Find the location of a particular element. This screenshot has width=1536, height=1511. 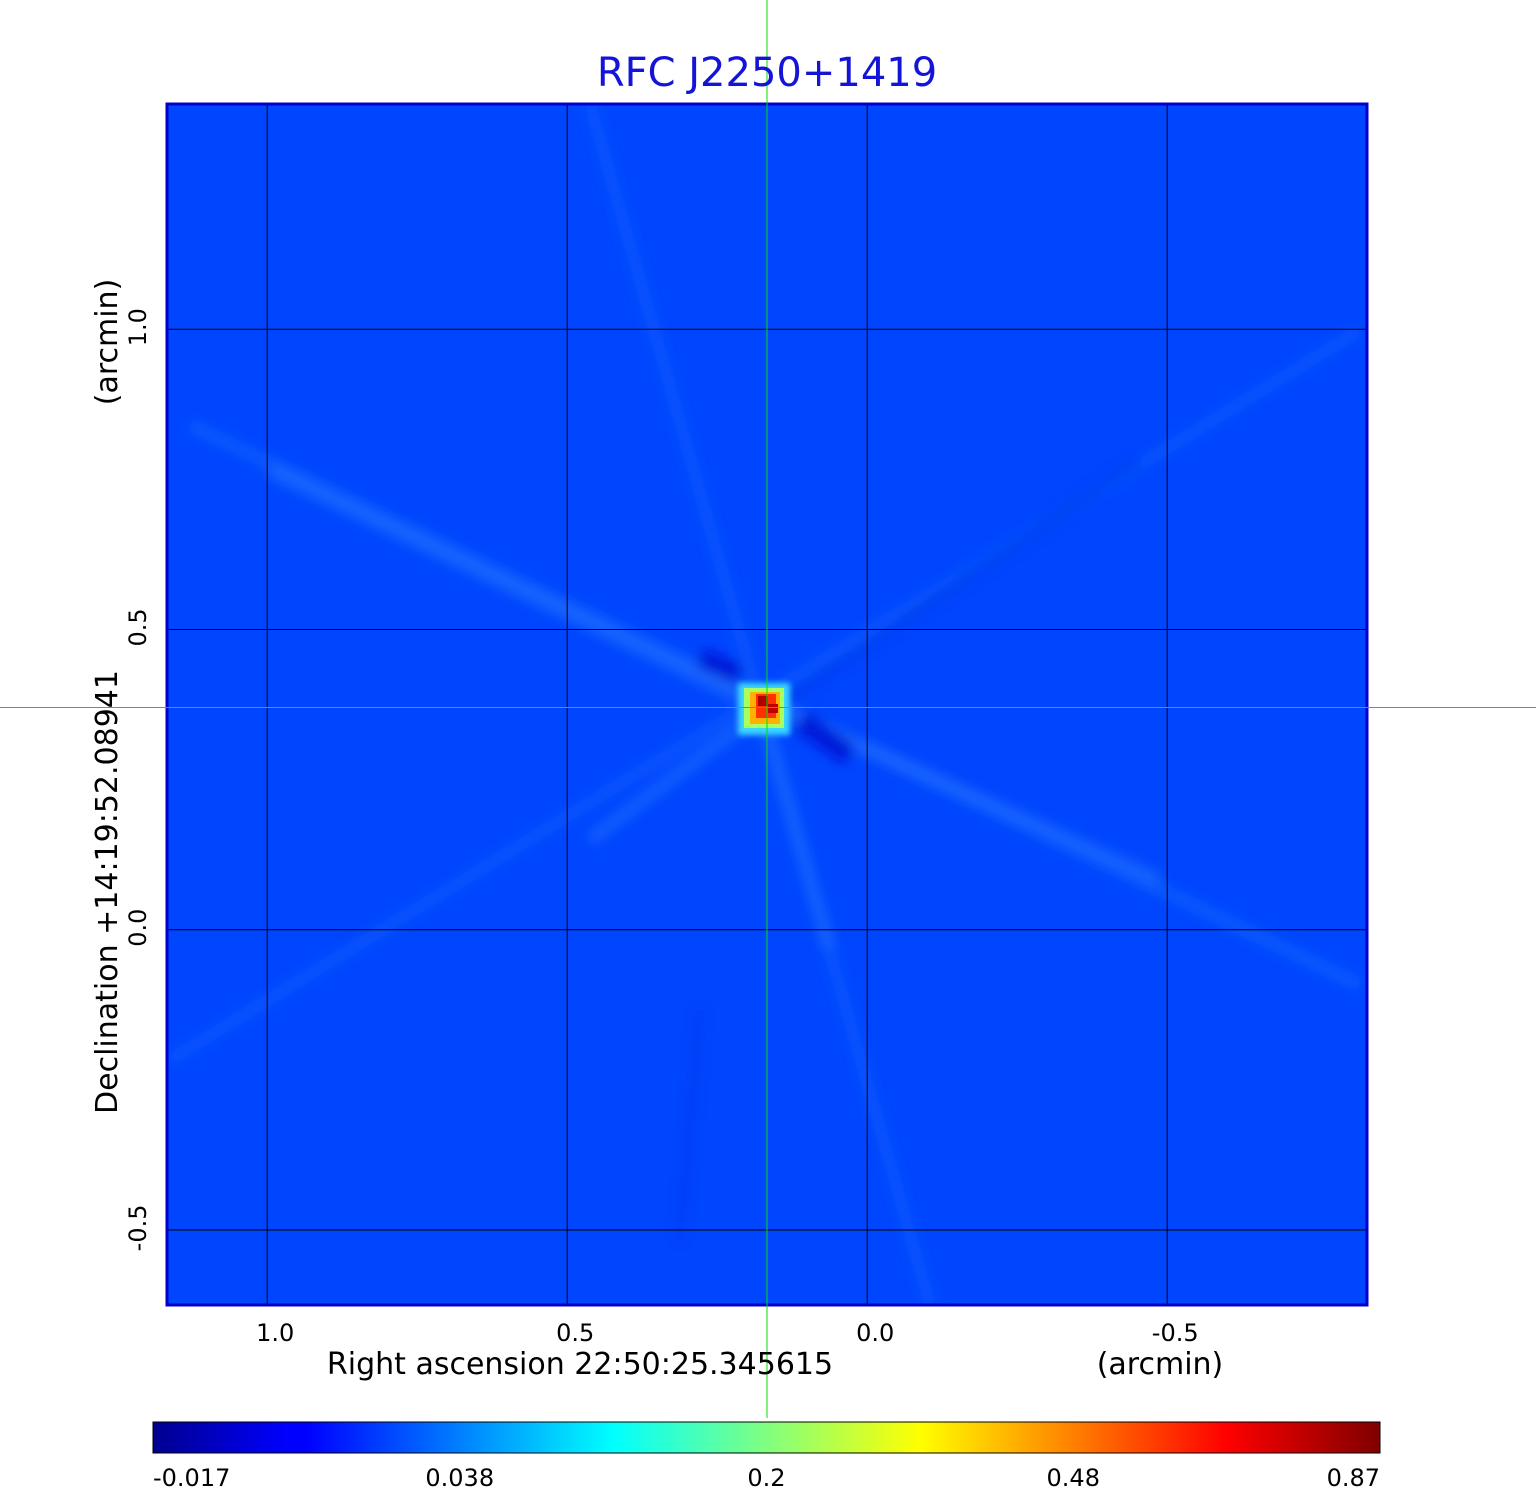

y-tick-label: 1.0 is located at coordinates (138, 327).